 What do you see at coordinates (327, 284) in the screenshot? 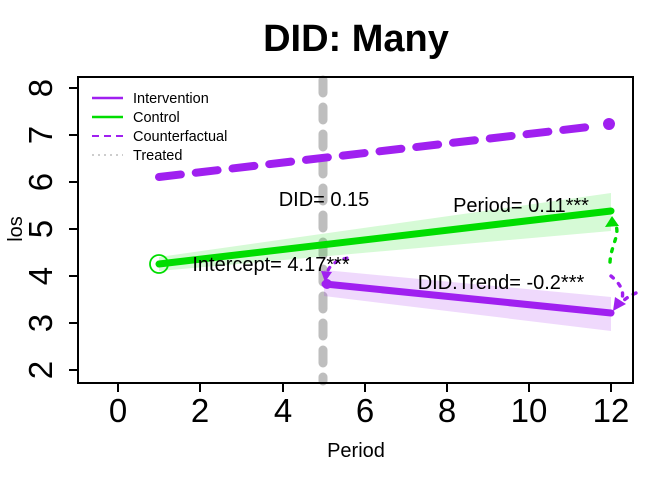
I see `intervention-start-point` at bounding box center [327, 284].